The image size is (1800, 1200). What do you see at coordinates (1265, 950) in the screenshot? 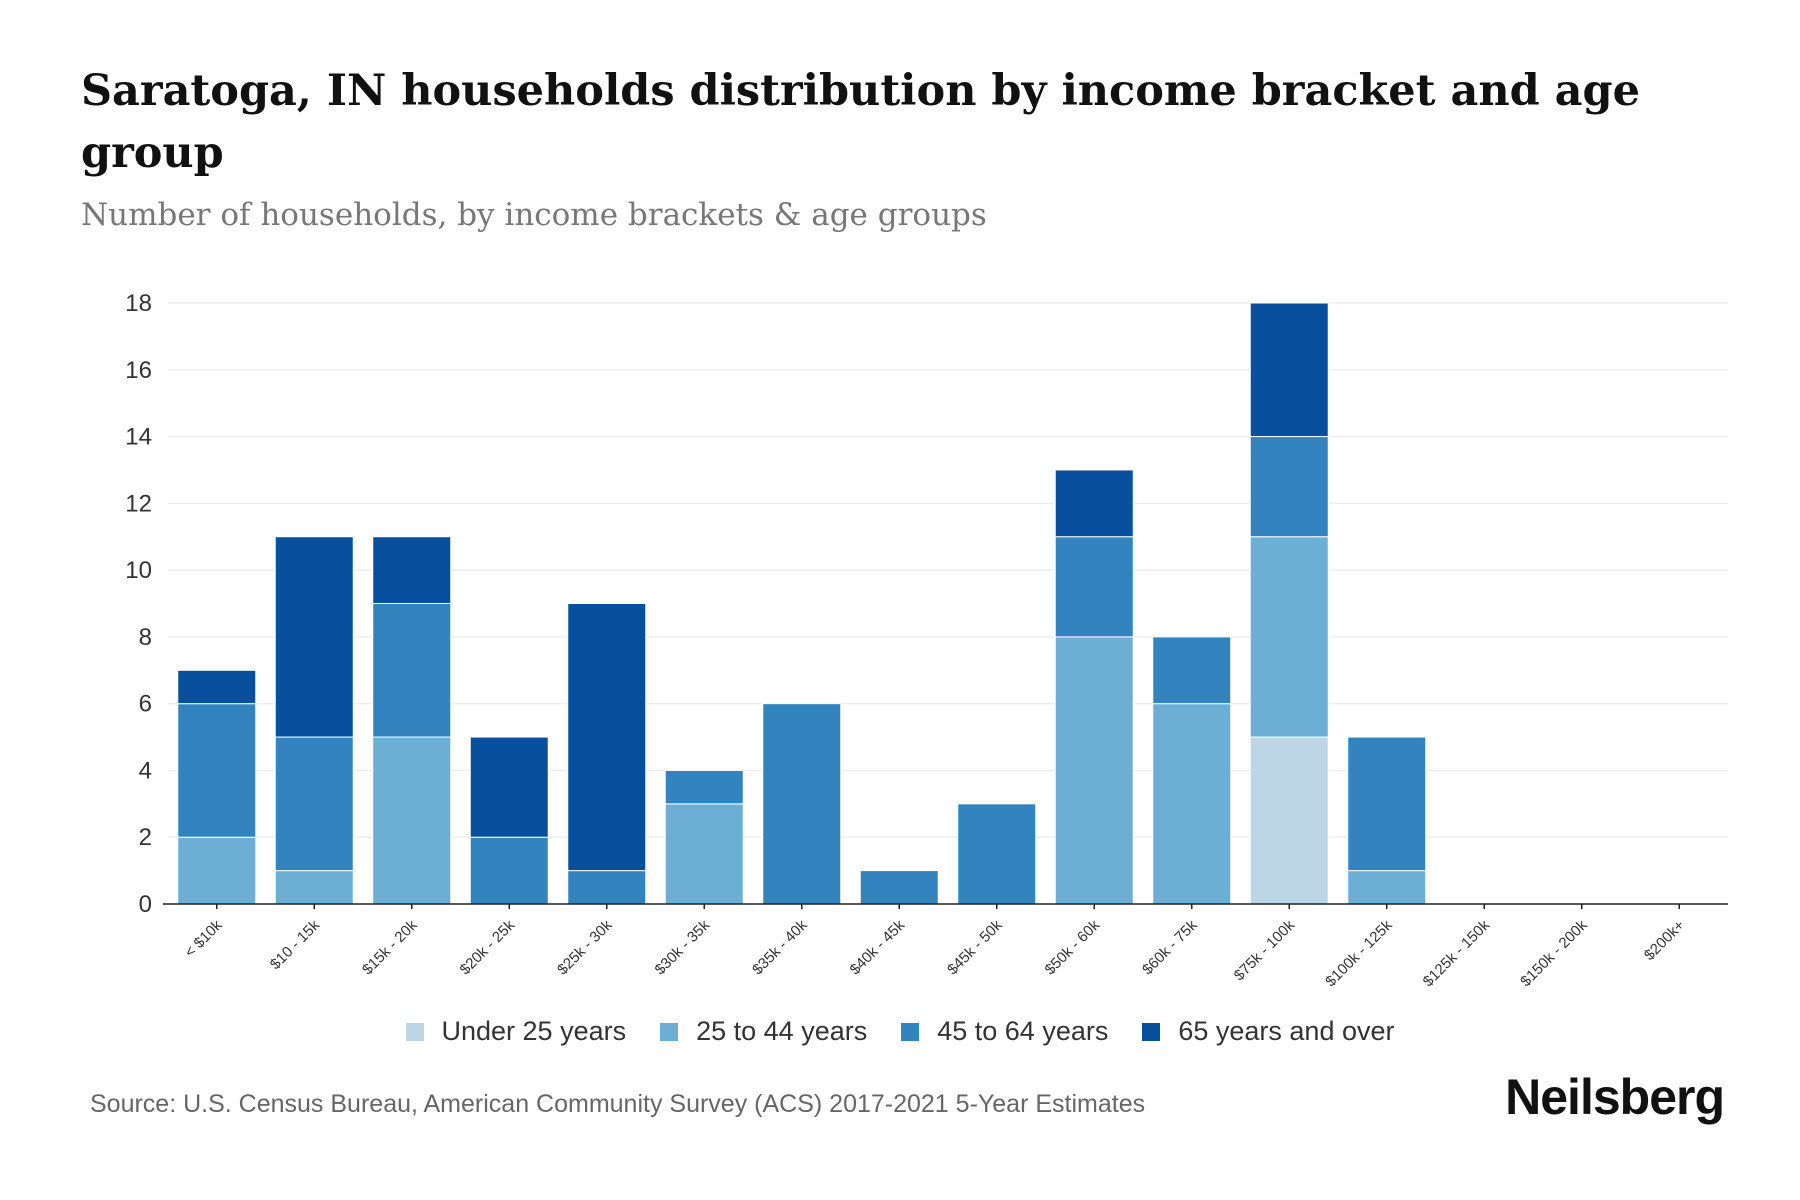
I see `x-tick-label: $75k - 100k` at bounding box center [1265, 950].